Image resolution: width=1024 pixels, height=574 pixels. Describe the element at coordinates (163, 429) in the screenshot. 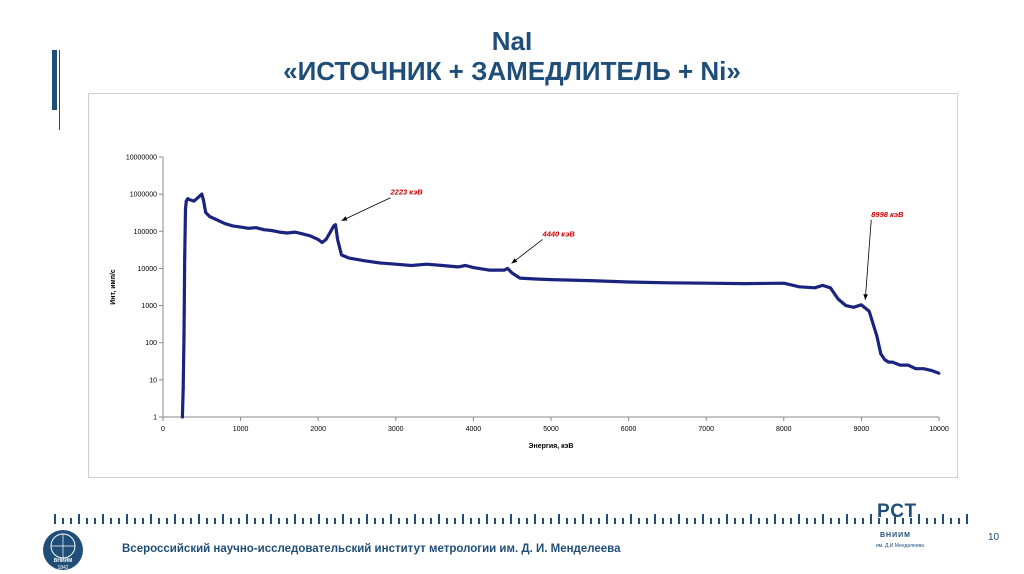

I see `x-tick-label: 0` at that location.